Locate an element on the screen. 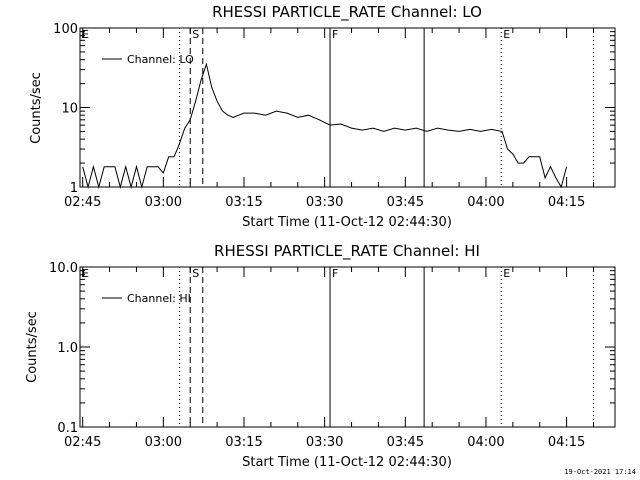  footer-timestamp: 19-Oct-2021 17:14 is located at coordinates (600, 472).